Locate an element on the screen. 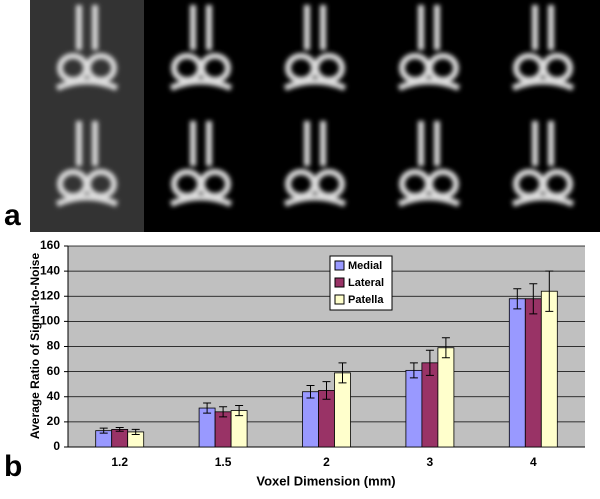  panel-label: a is located at coordinates (12, 215).